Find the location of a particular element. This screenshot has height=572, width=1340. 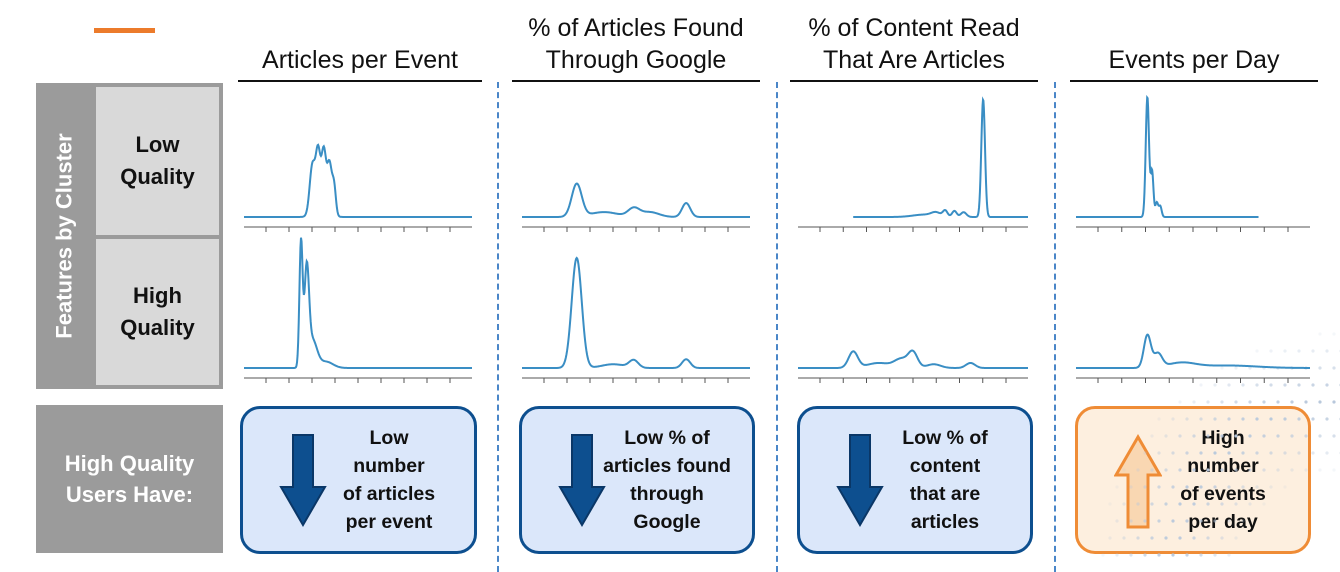

density-line-events-per-day-high is located at coordinates (1193, 351).